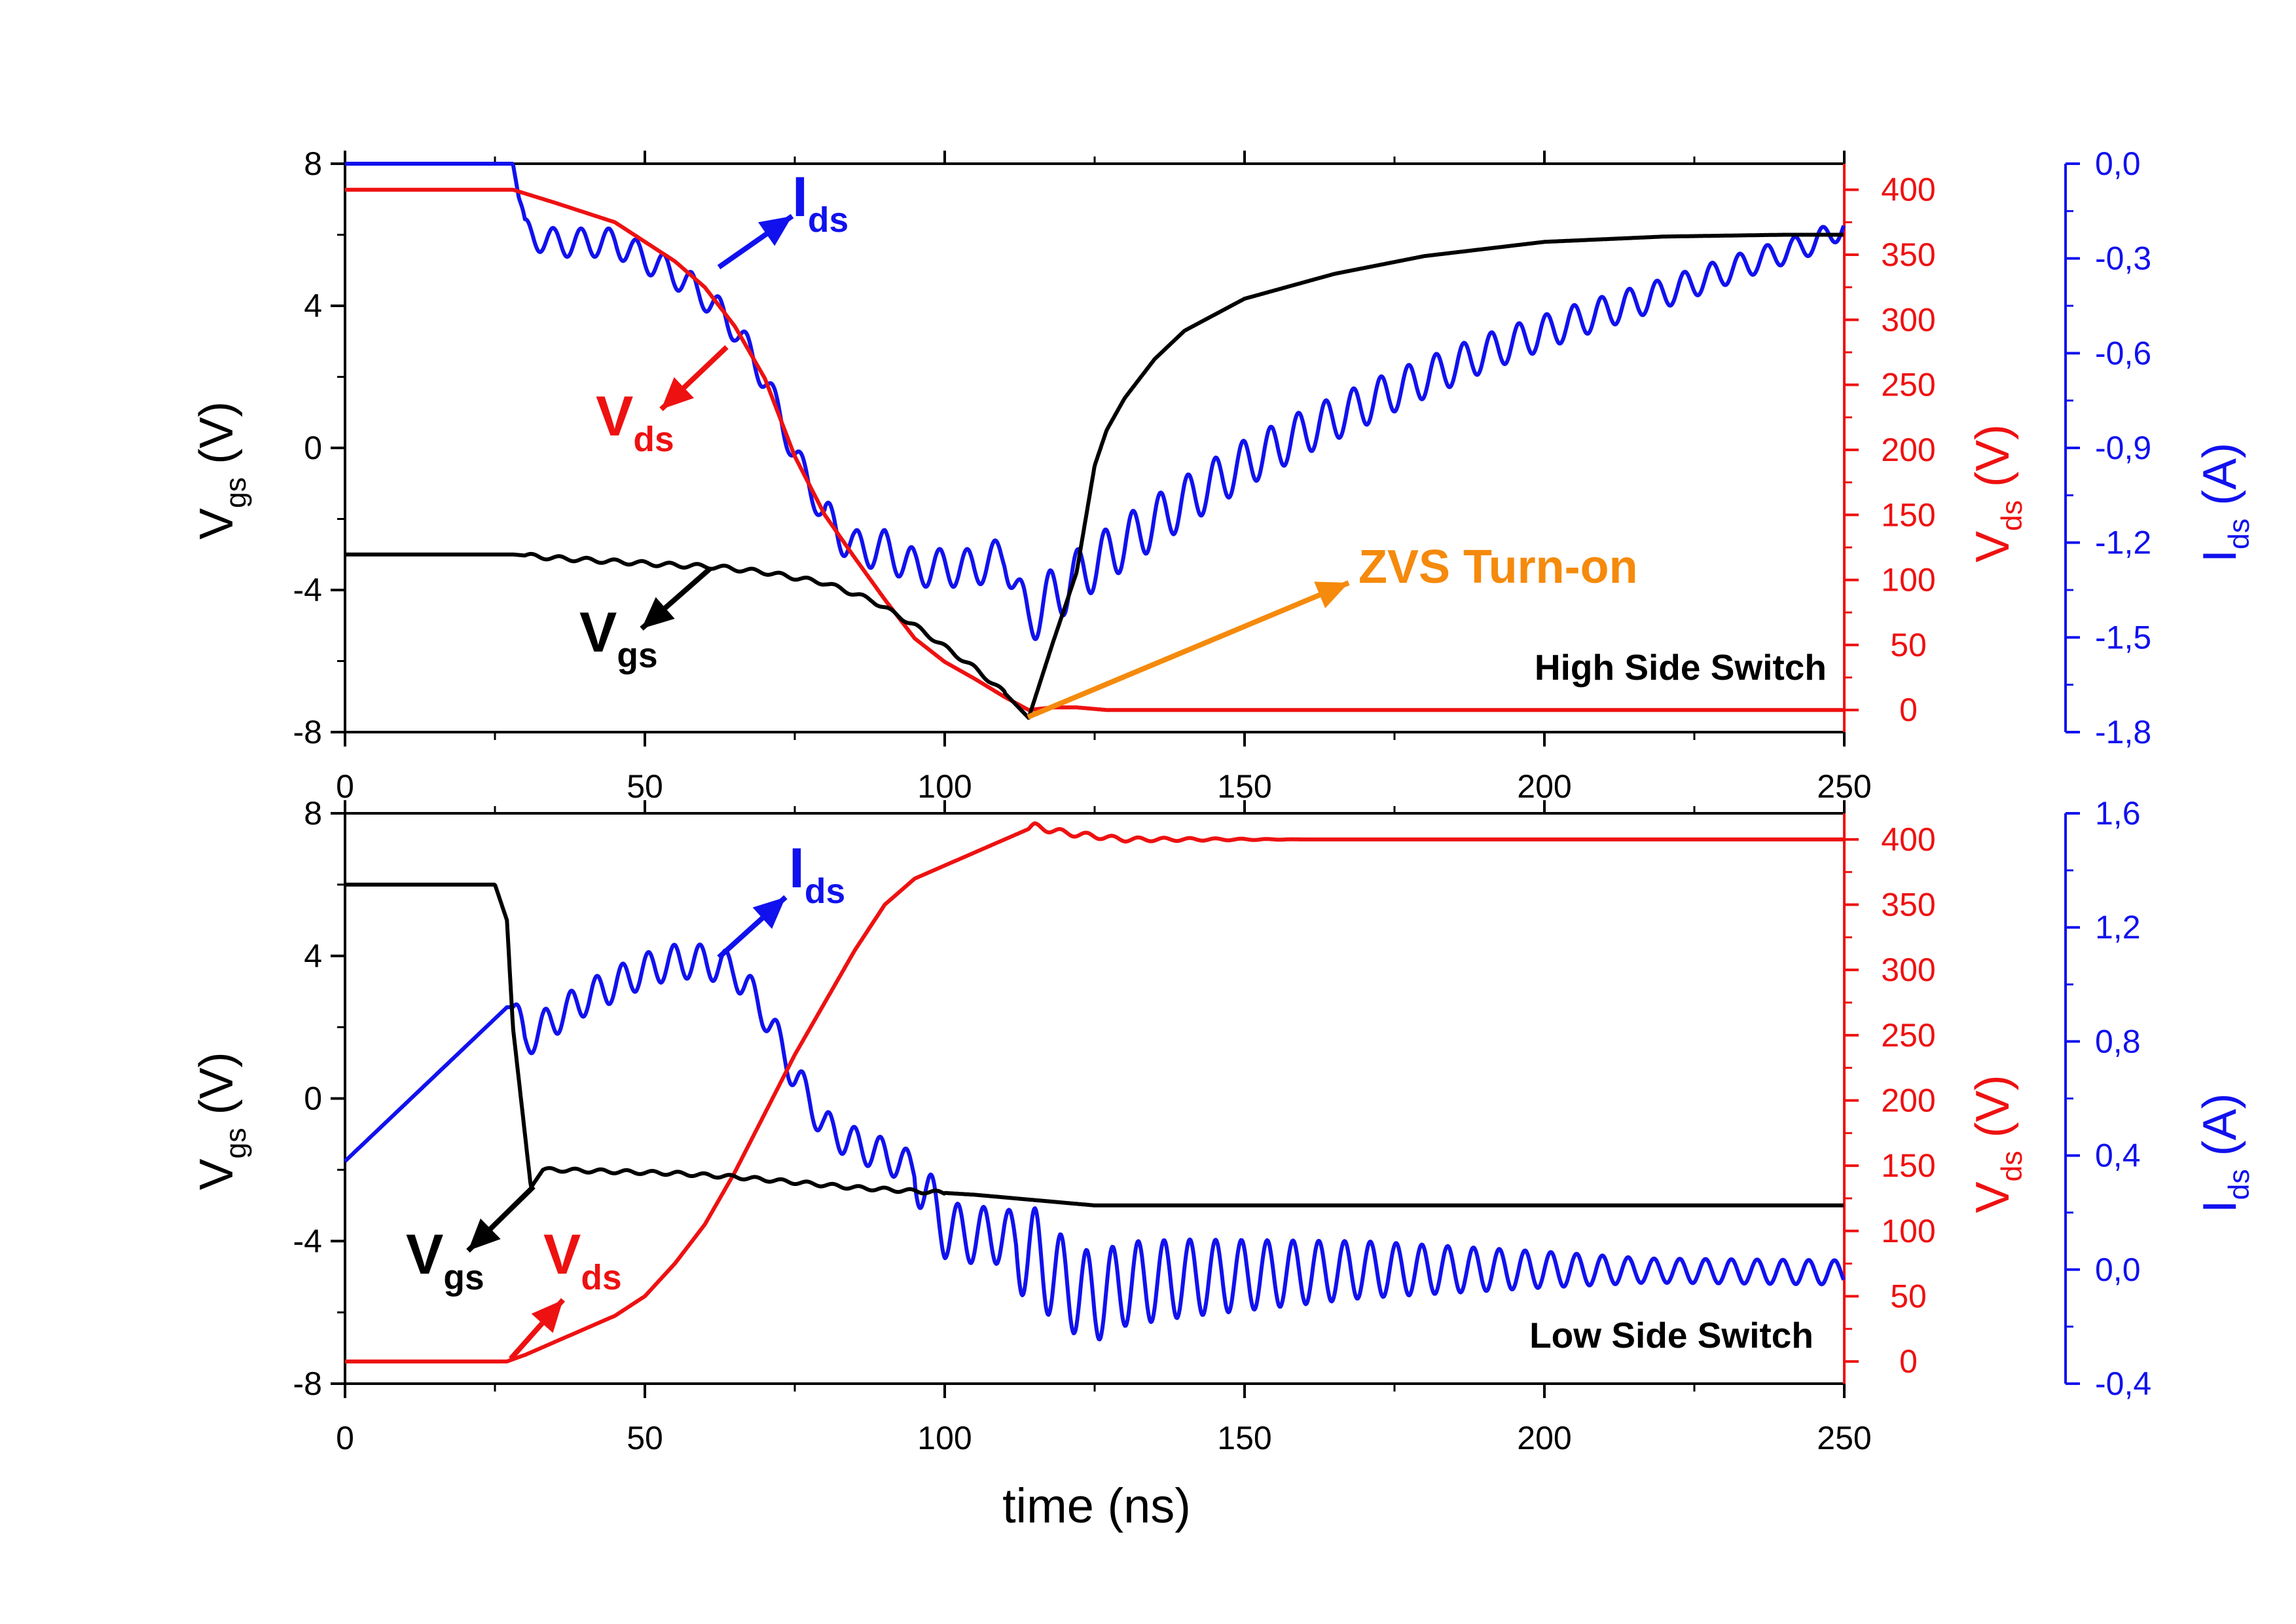  What do you see at coordinates (1908, 514) in the screenshot?
I see `vds-tick-label: 150` at bounding box center [1908, 514].